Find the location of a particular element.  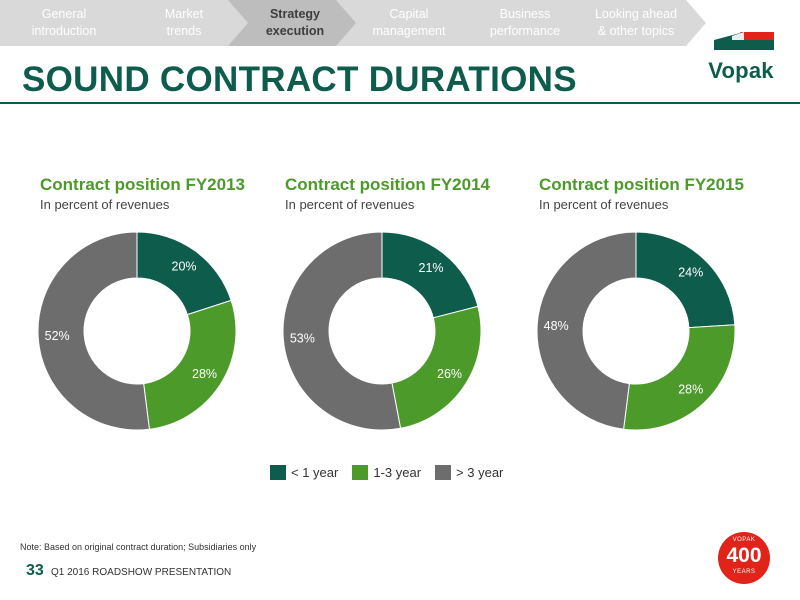

nav-step-market-trends-shape is located at coordinates (185, 23).